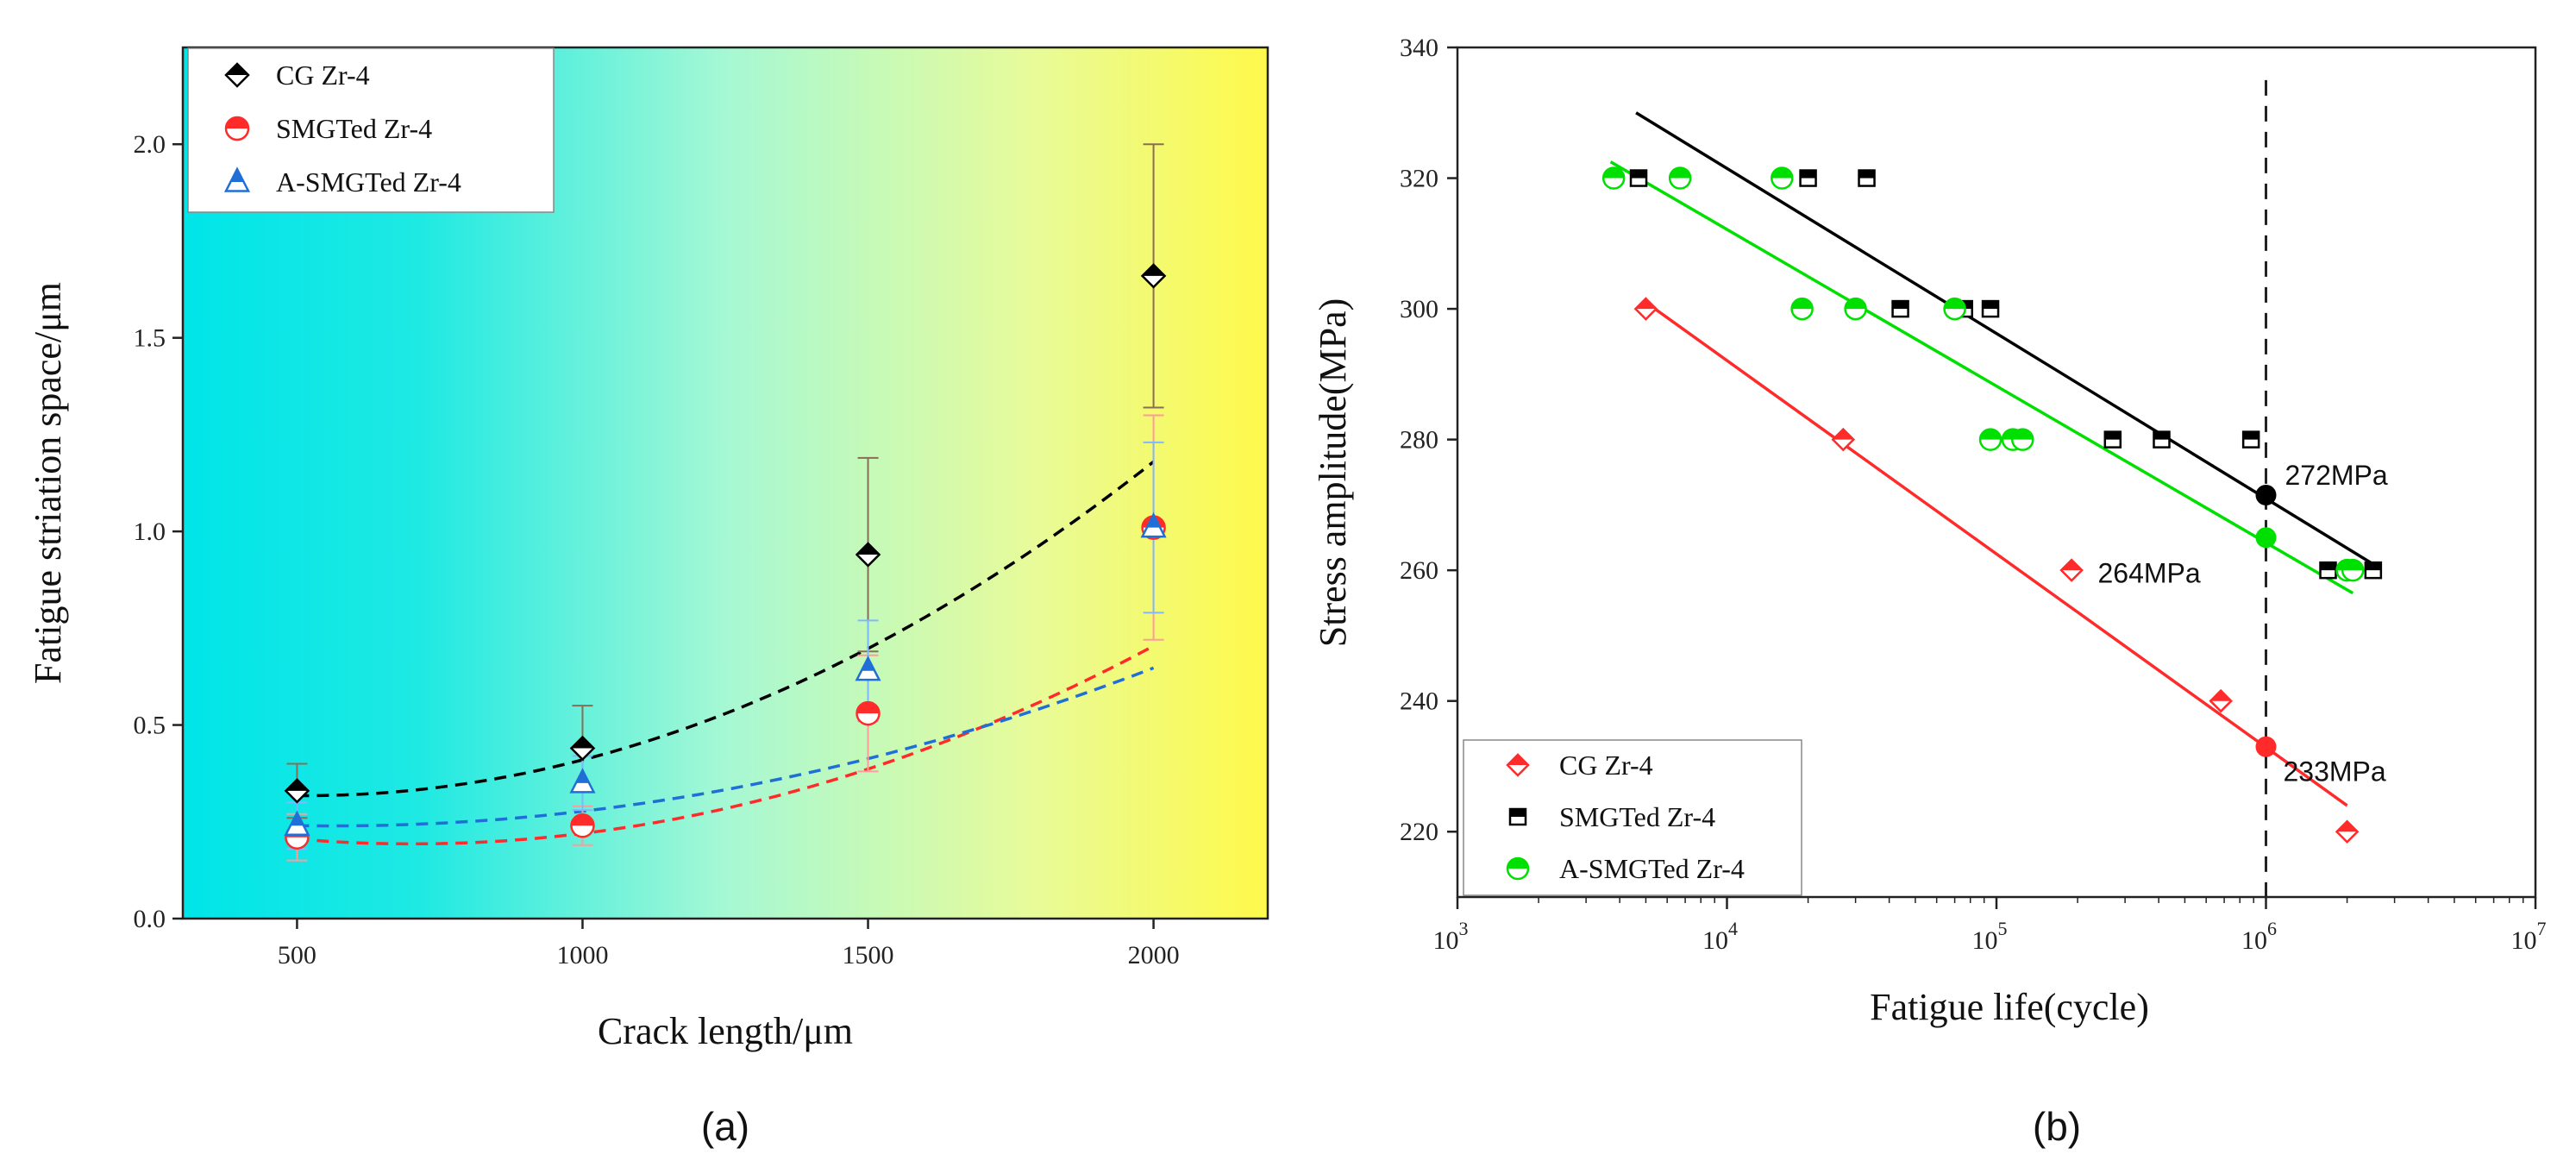  What do you see at coordinates (150, 338) in the screenshot?
I see `panel-a-y-tick-label: 1.5` at bounding box center [150, 338].